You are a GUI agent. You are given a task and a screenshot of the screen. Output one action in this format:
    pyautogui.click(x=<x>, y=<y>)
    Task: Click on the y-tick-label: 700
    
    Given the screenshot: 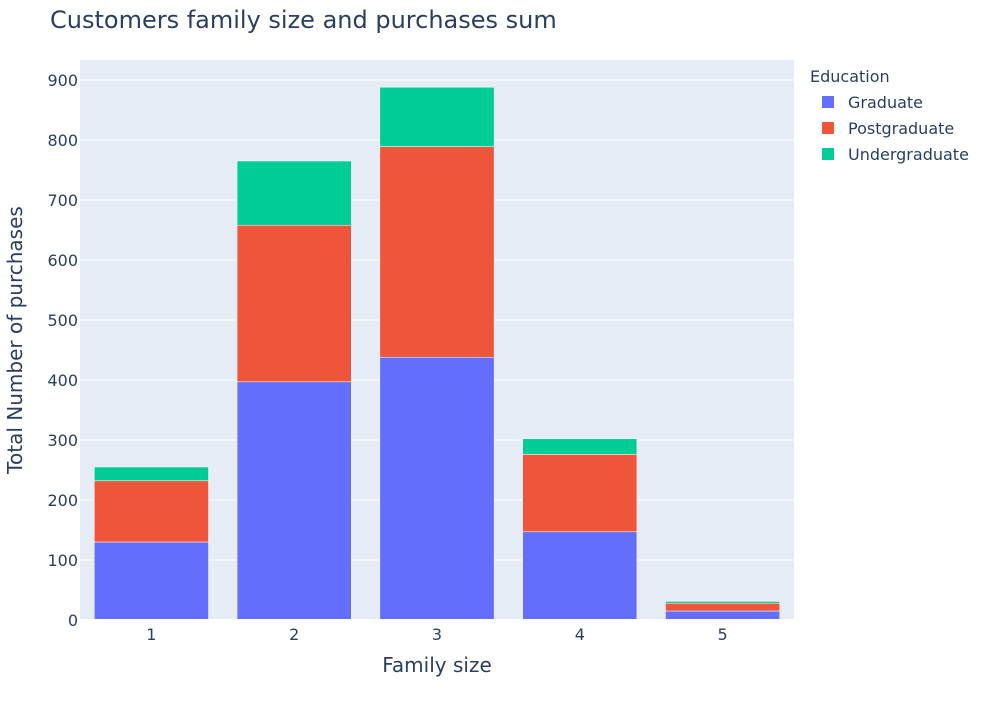 What is the action you would take?
    pyautogui.click(x=62, y=200)
    